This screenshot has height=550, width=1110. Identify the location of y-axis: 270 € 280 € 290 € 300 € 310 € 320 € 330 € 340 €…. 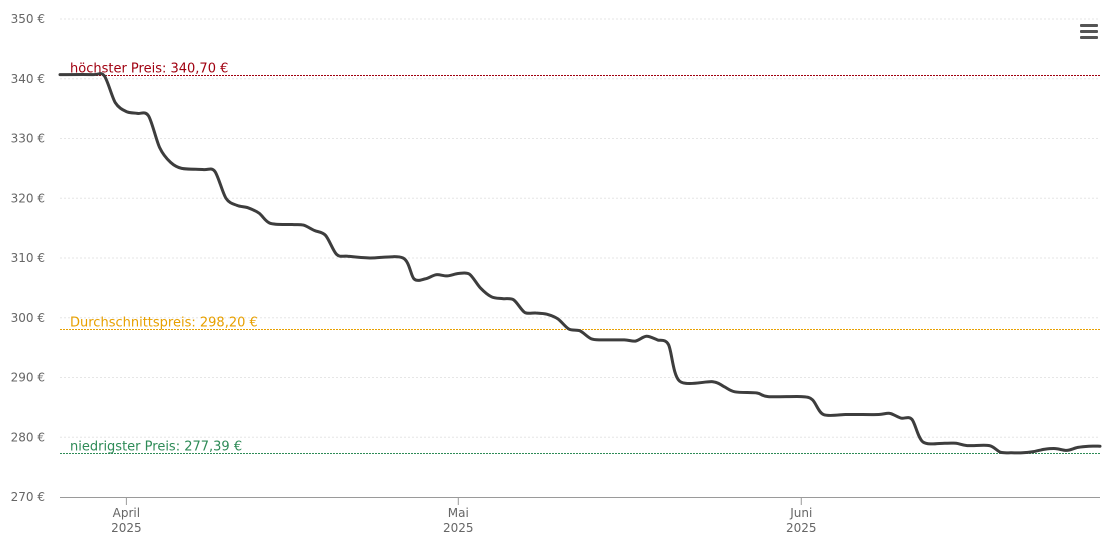
(28, 258).